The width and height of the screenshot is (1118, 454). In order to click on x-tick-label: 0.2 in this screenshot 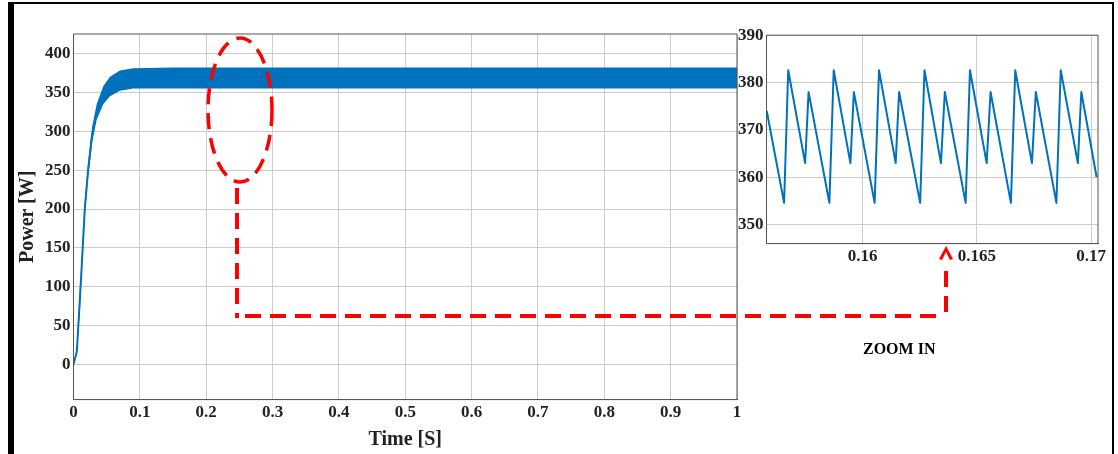, I will do `click(206, 412)`.